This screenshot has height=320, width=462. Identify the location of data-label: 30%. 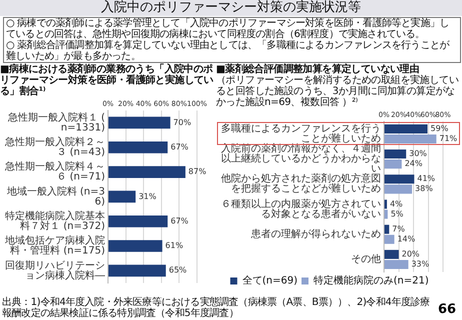
(418, 153).